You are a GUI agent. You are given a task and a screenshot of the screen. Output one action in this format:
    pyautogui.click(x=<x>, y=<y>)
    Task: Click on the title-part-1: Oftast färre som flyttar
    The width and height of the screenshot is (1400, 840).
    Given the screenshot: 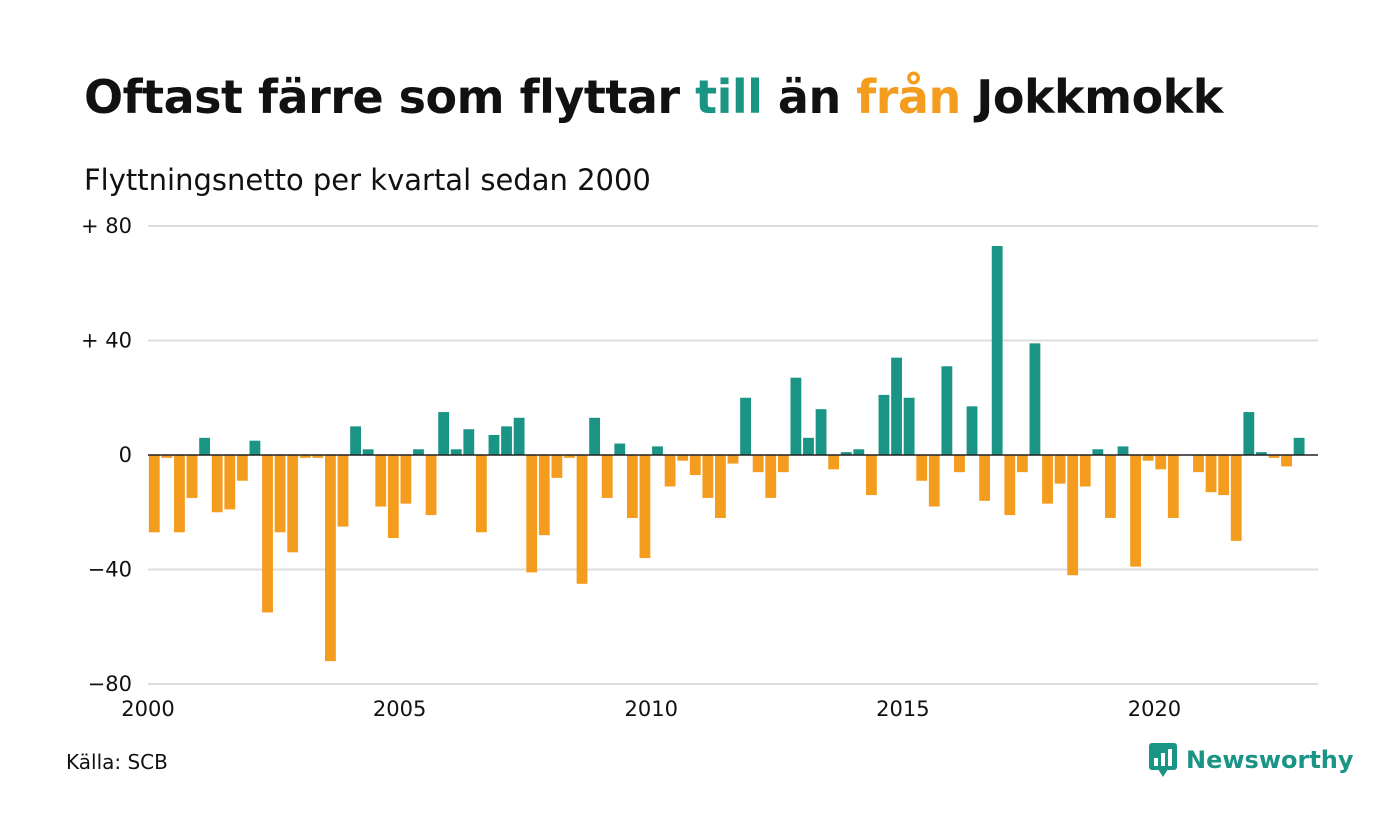 What is the action you would take?
    pyautogui.click(x=390, y=97)
    